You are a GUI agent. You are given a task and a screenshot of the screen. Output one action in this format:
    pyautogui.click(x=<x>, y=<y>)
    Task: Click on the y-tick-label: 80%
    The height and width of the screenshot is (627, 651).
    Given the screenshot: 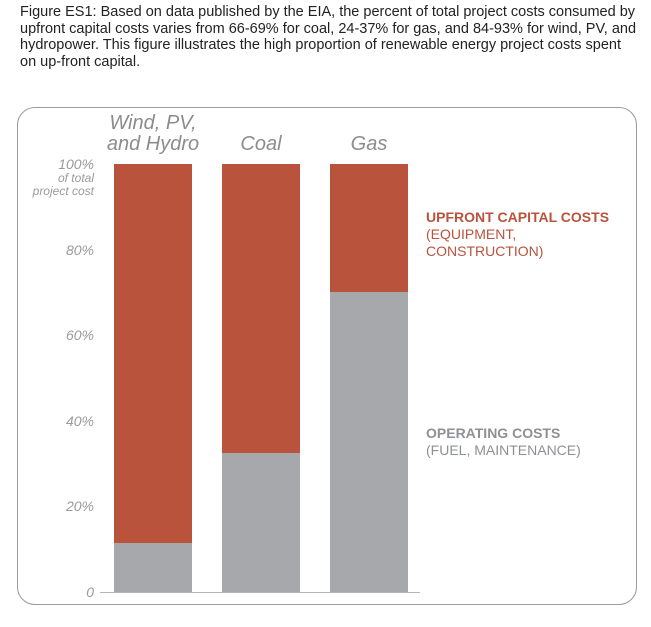 What is the action you would take?
    pyautogui.click(x=79, y=249)
    